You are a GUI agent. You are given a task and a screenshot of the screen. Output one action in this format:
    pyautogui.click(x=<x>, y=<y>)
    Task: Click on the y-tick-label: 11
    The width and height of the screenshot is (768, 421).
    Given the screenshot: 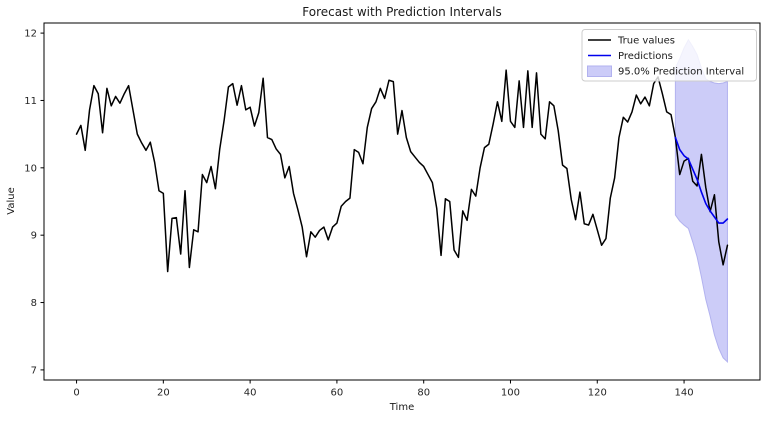 What is the action you would take?
    pyautogui.click(x=30, y=101)
    